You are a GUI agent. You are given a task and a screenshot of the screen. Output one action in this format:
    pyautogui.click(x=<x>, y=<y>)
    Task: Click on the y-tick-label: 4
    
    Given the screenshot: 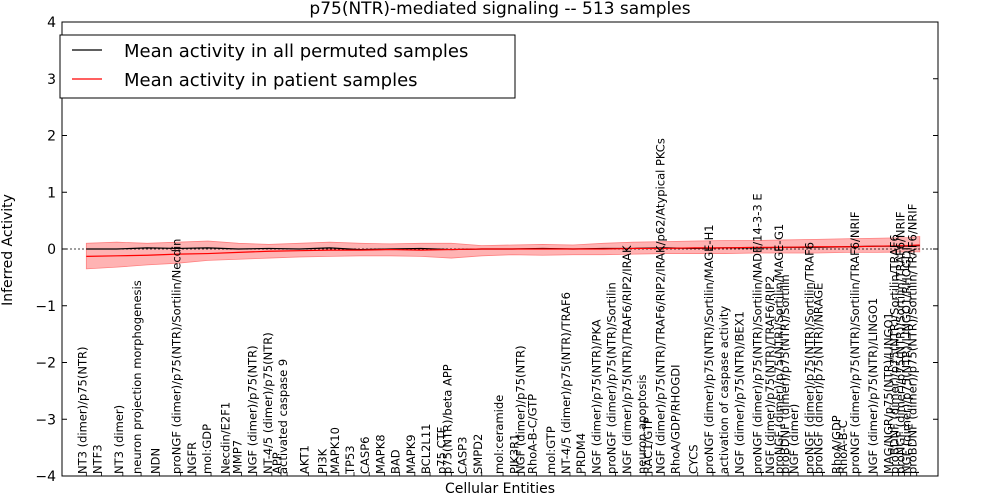 What is the action you would take?
    pyautogui.click(x=51, y=23)
    